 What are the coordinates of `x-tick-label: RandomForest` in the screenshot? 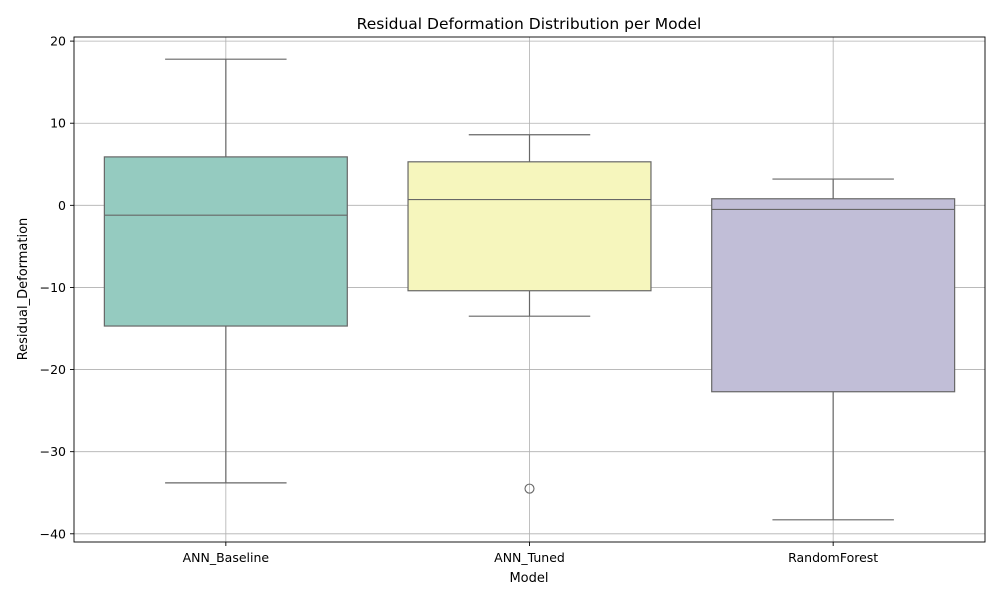 It's located at (833, 557).